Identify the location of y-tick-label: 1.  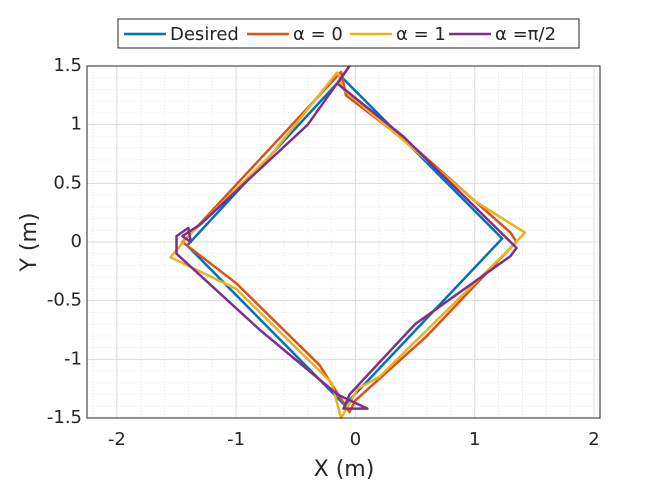
(76, 124).